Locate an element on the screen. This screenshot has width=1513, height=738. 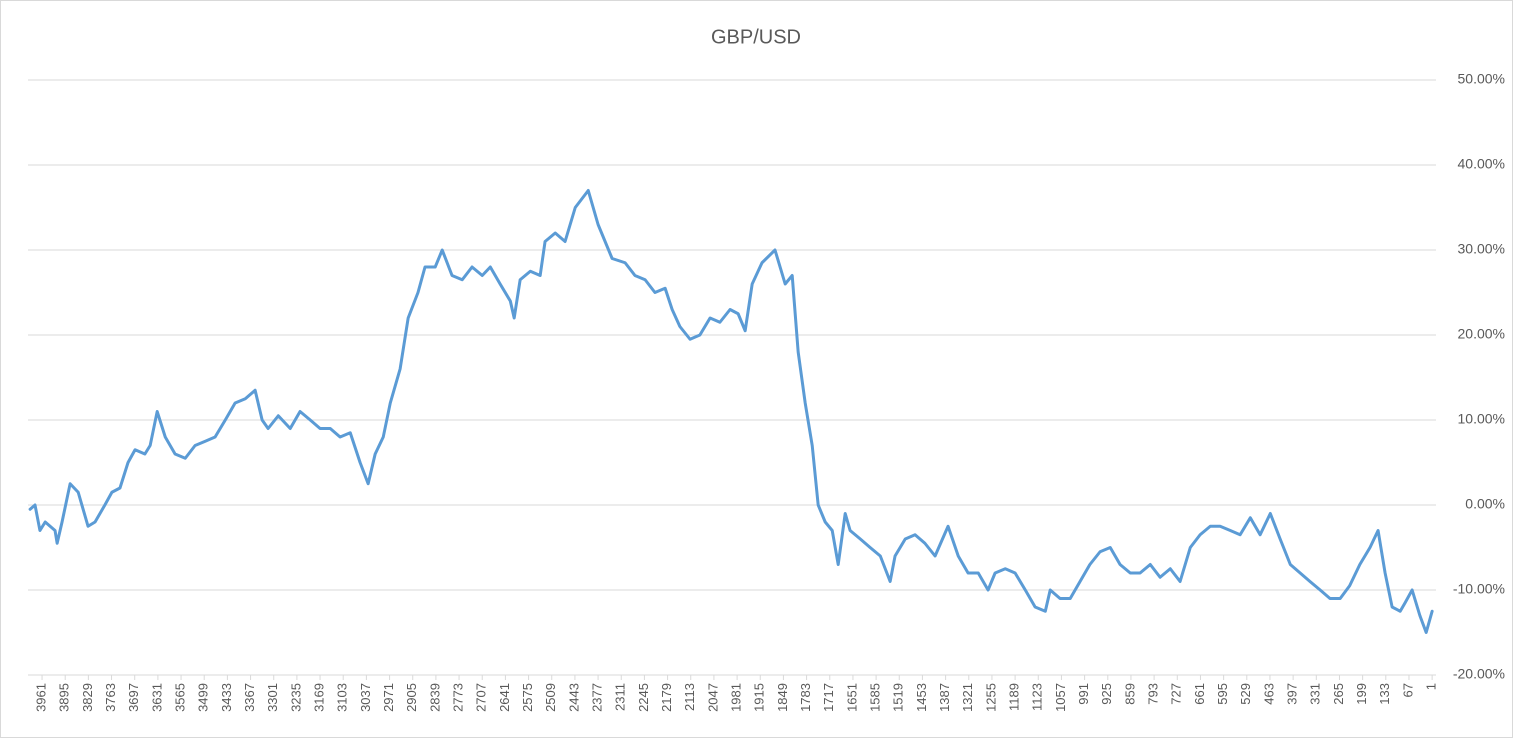
x-tick-label: 1057 is located at coordinates (1060, 697).